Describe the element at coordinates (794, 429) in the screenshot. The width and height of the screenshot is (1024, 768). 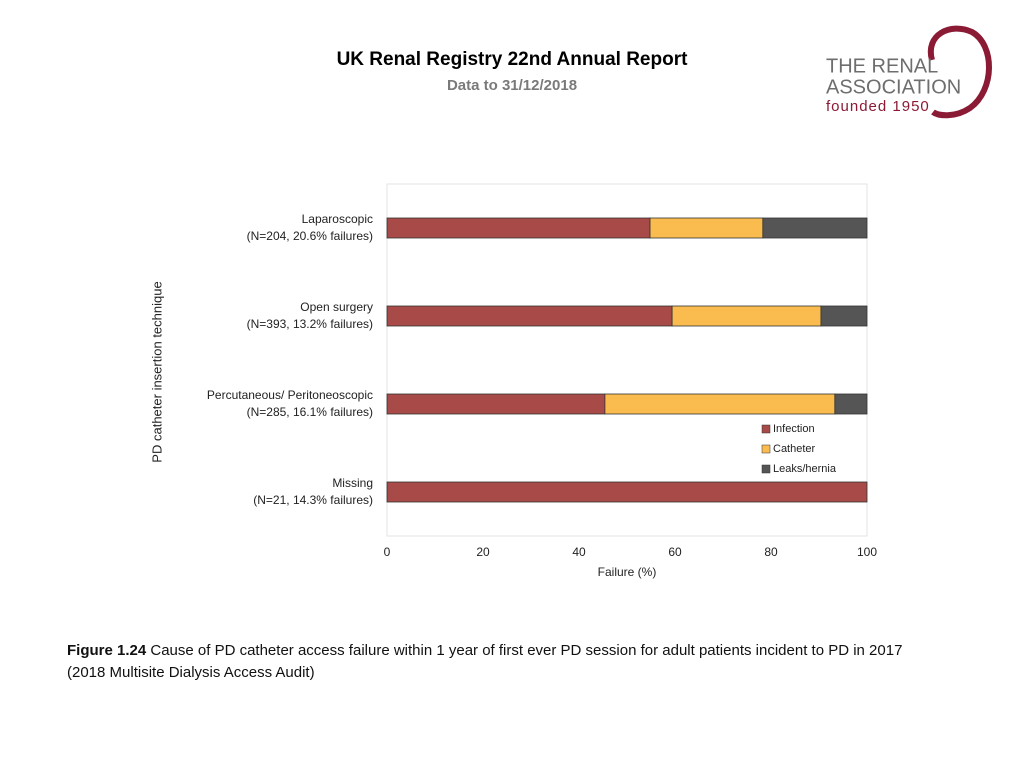
I see `legend-label: Infection` at that location.